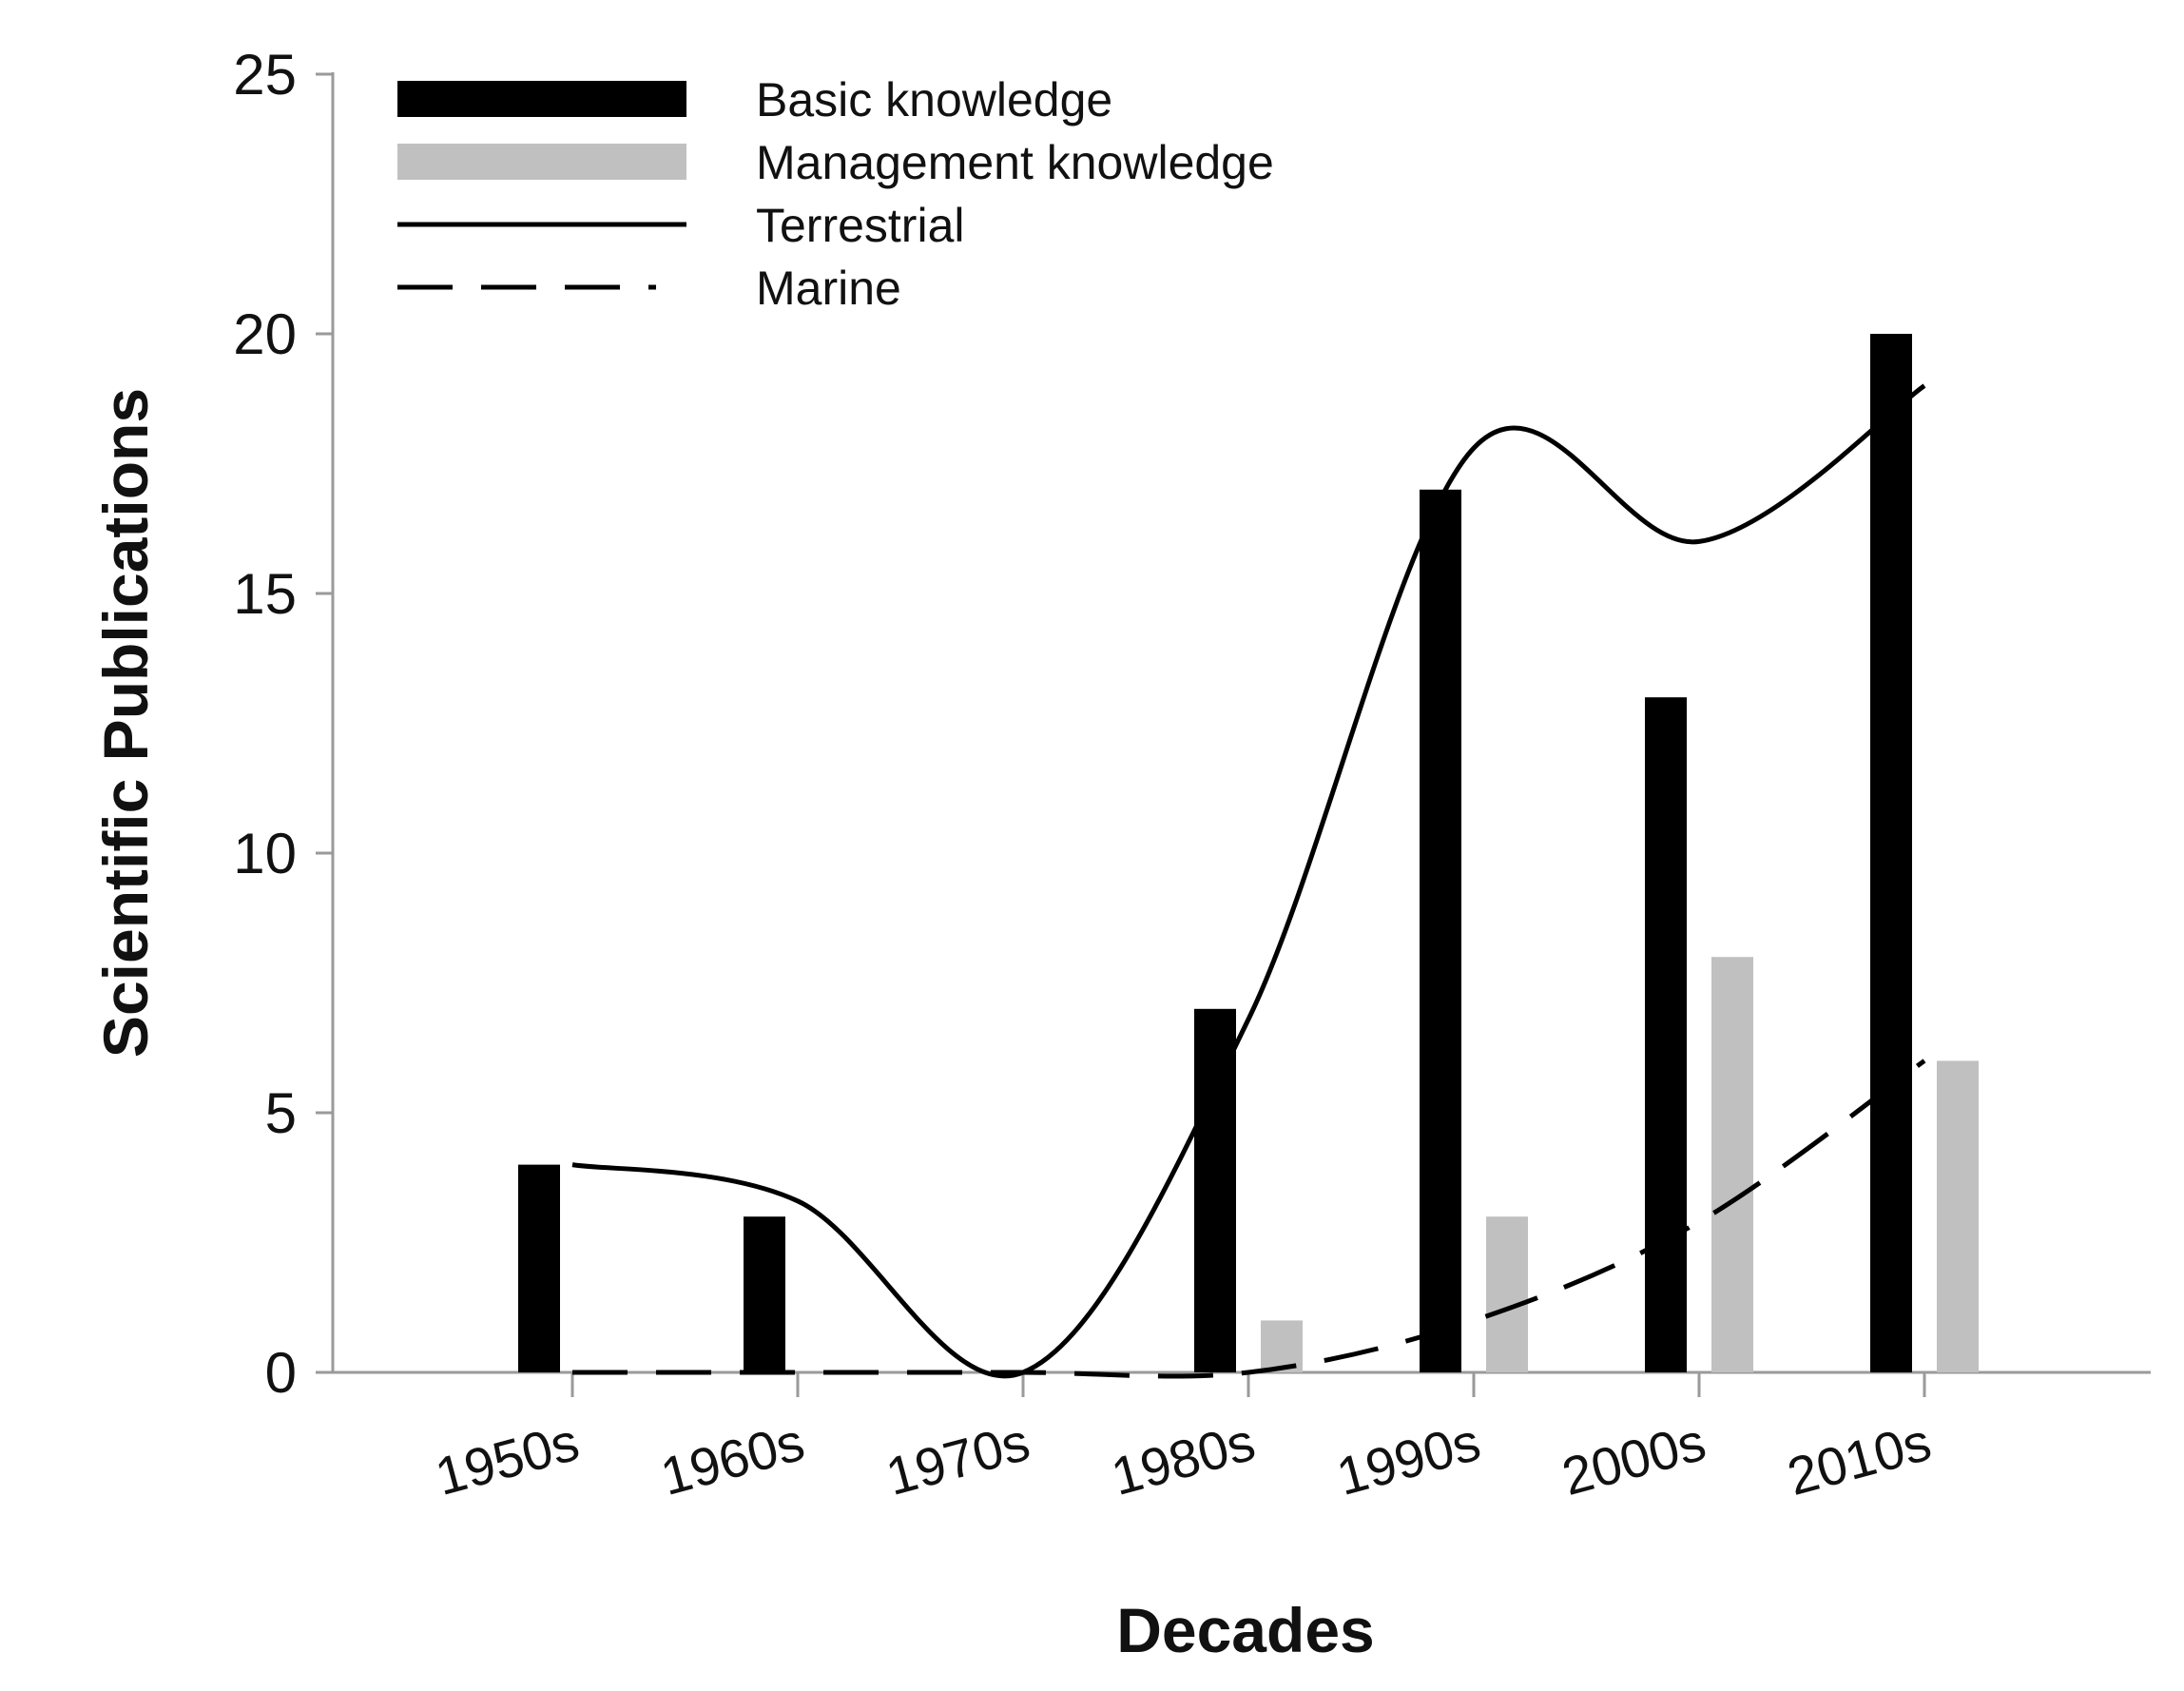 The image size is (2184, 1691). Describe the element at coordinates (1183, 1458) in the screenshot. I see `x-tick-label: 1980s` at that location.